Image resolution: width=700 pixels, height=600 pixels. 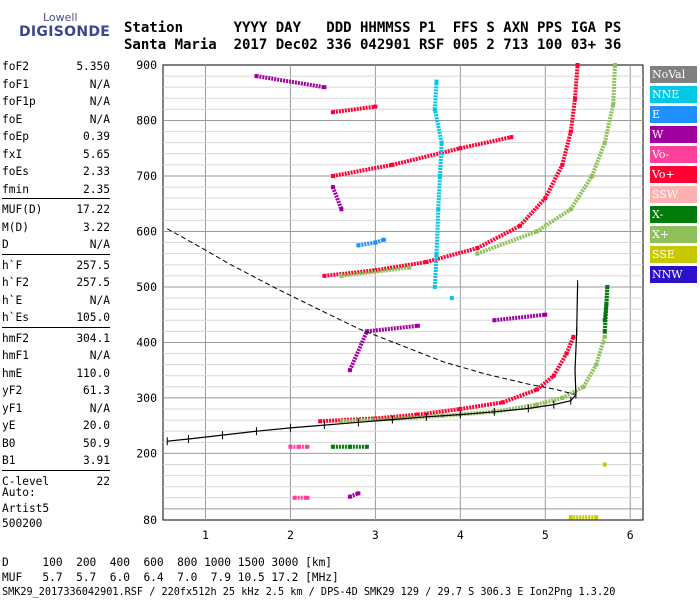 I want to click on param-row: hmF2 304.1, so click(x=56, y=341).